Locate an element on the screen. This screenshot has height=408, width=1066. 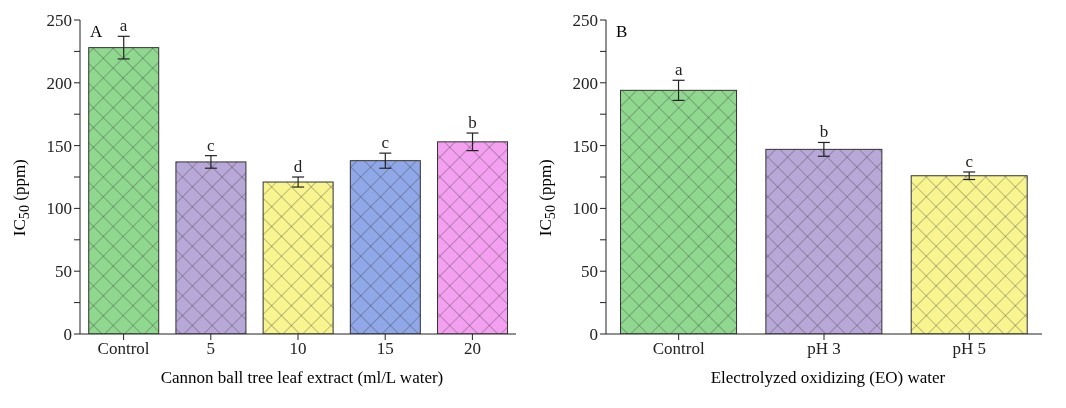
chart-title: B is located at coordinates (622, 32).